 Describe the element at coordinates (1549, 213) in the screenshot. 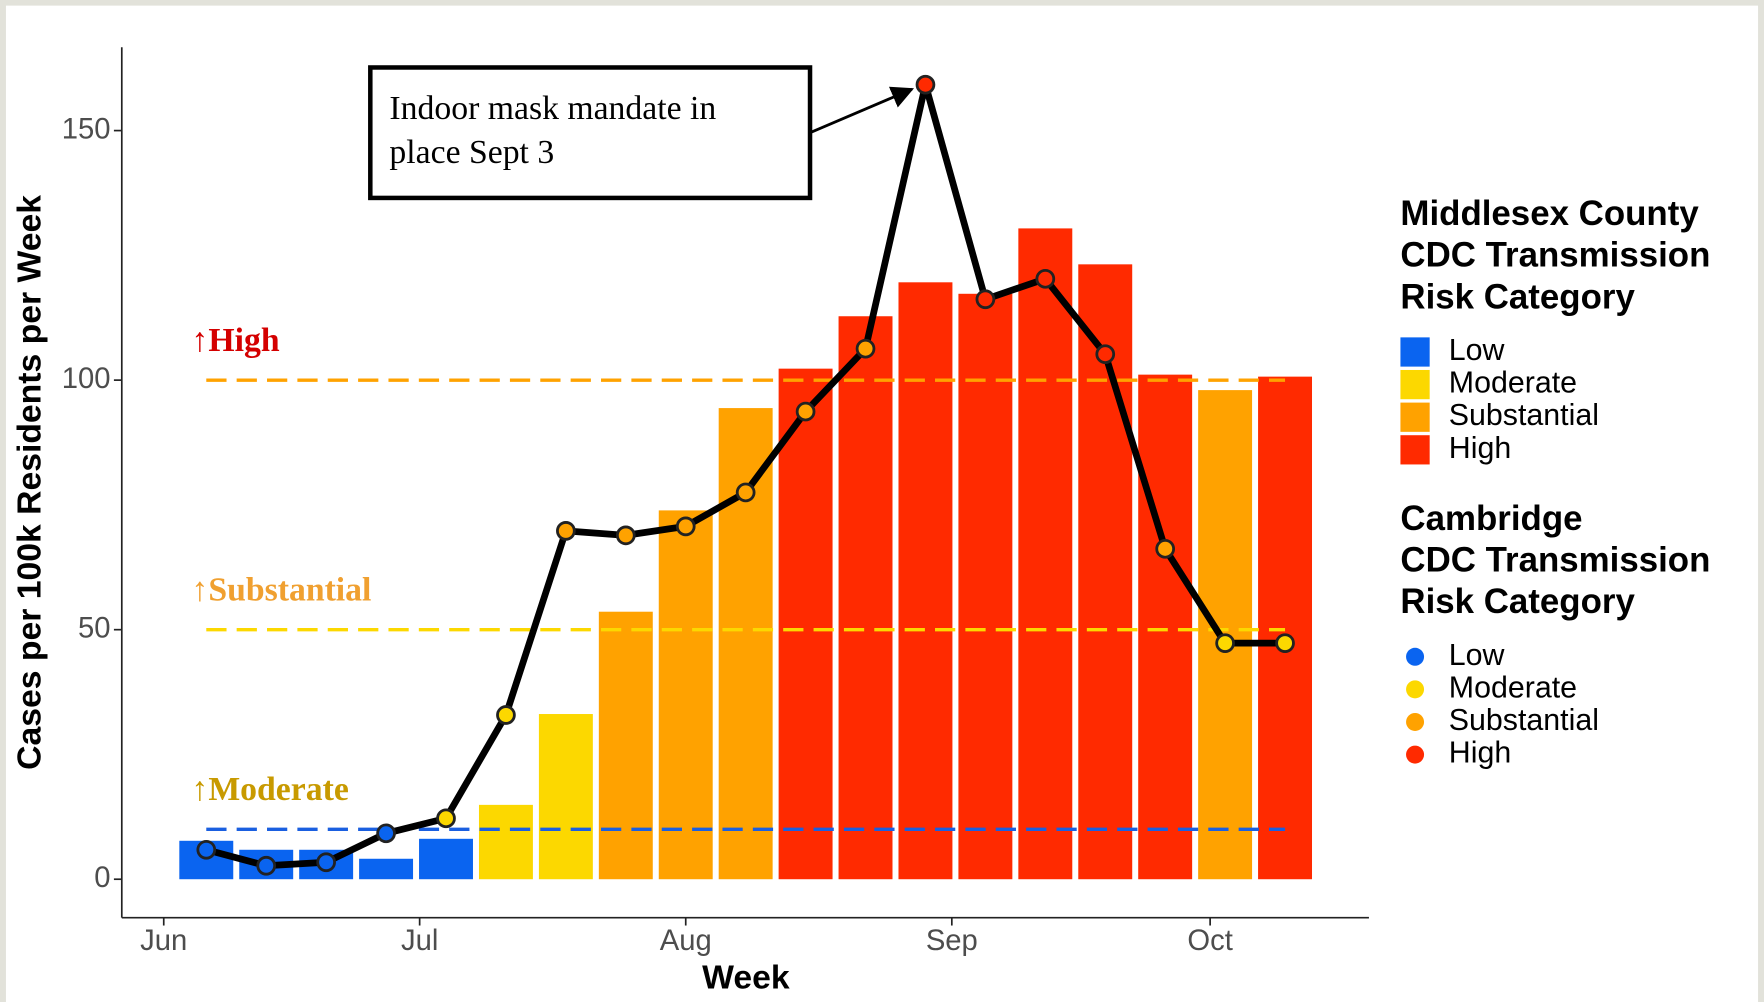

I see `legend-title: Middlesex County` at that location.